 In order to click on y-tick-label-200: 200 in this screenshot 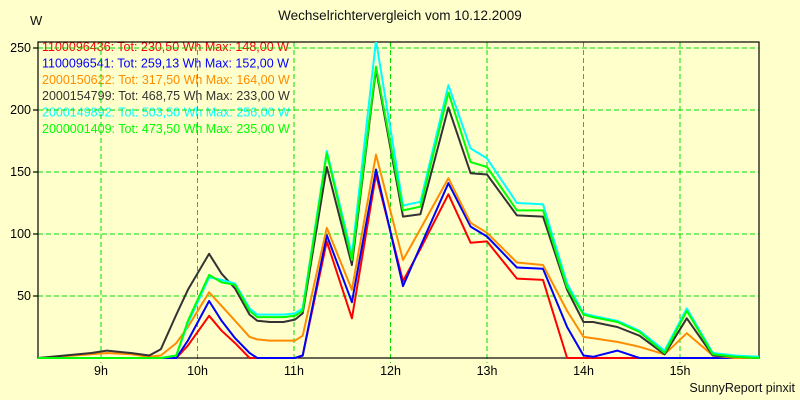, I will do `click(20, 110)`.